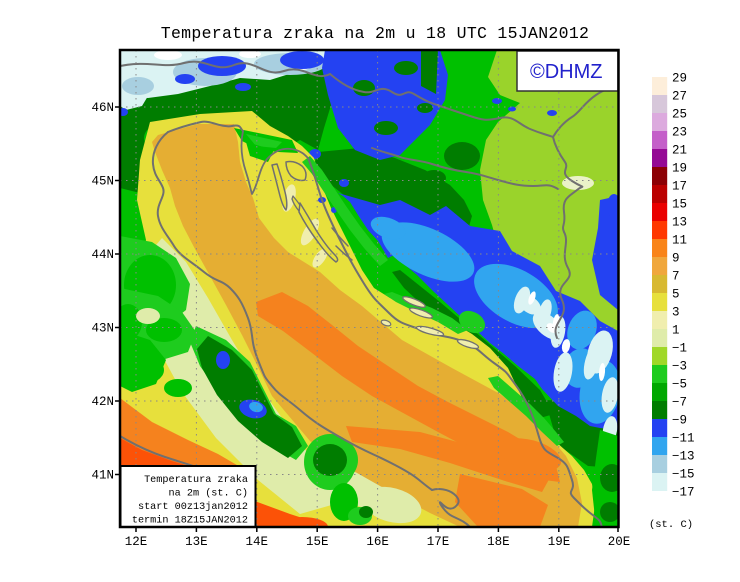  Describe the element at coordinates (102, 182) in the screenshot. I see `svg-text: 45N` at that location.